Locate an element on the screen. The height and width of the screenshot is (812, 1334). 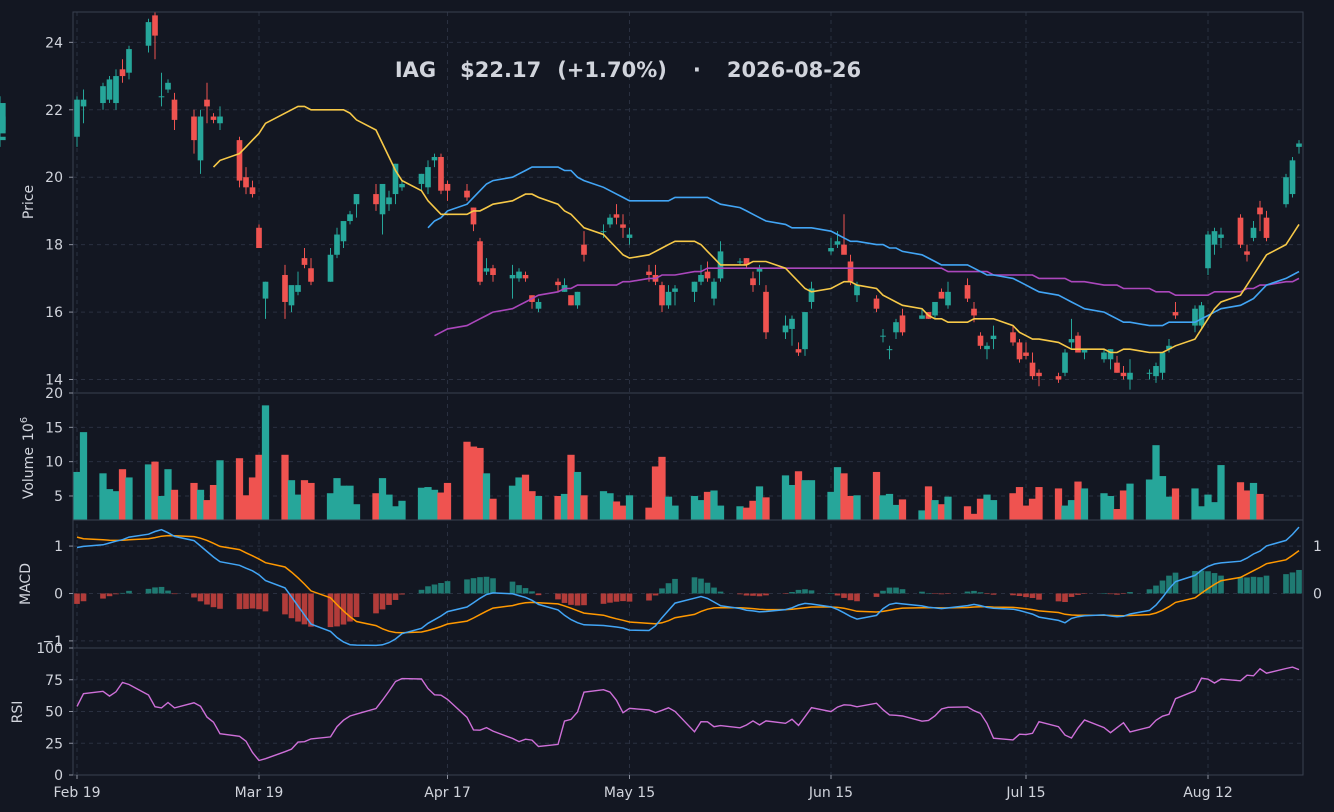
price-y-tick-label: 16 is located at coordinates (54, 313).